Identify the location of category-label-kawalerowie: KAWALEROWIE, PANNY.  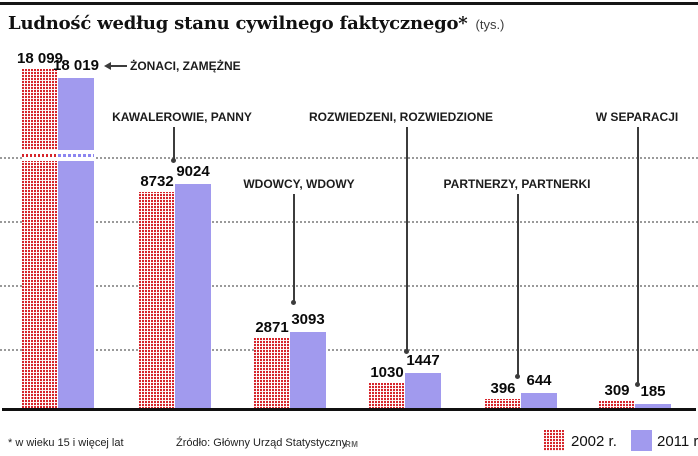
(182, 117).